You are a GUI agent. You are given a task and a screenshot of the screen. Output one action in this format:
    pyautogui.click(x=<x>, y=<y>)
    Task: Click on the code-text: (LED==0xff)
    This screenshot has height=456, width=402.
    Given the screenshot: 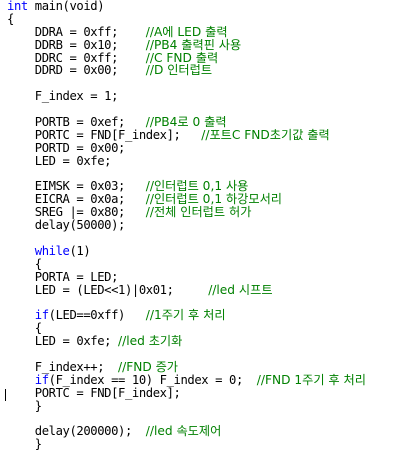 What is the action you would take?
    pyautogui.click(x=97, y=315)
    